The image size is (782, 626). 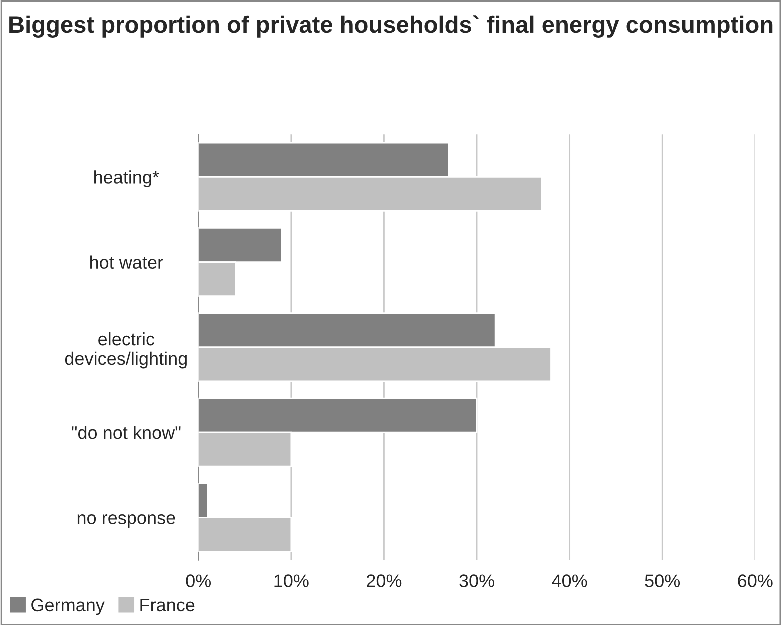 What do you see at coordinates (391, 27) in the screenshot?
I see `chart-title: Biggest proportion of private households` final energy consumption` at bounding box center [391, 27].